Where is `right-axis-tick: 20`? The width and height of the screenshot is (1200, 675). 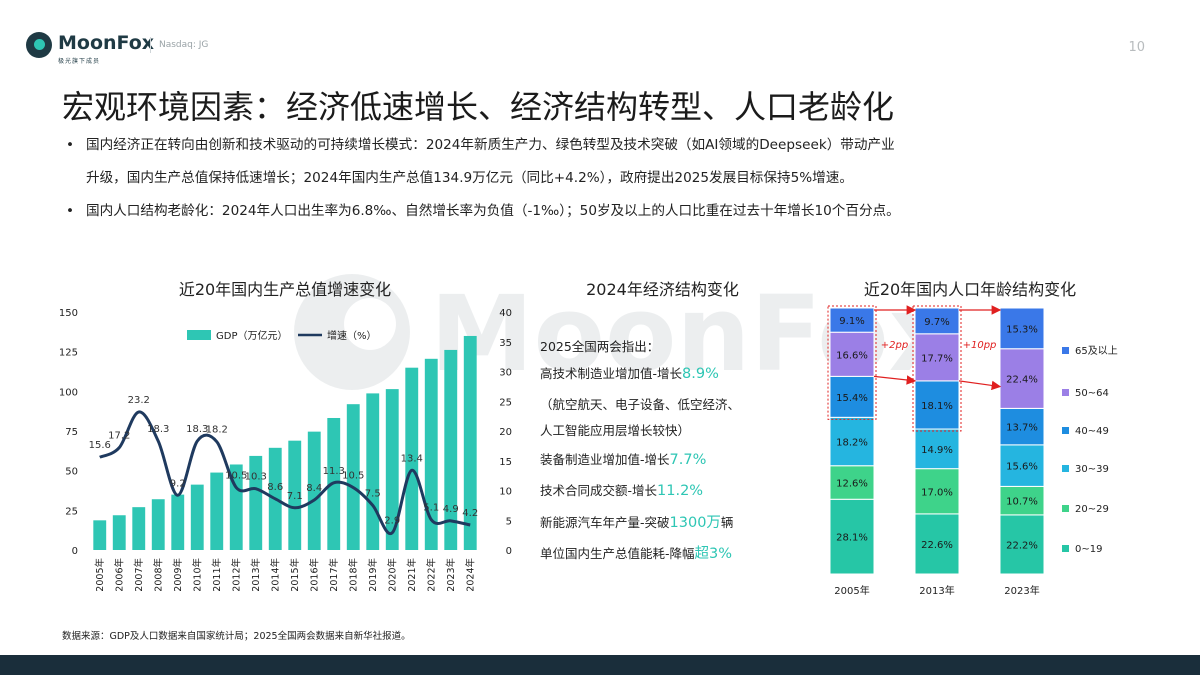 right-axis-tick: 20 is located at coordinates (505, 432).